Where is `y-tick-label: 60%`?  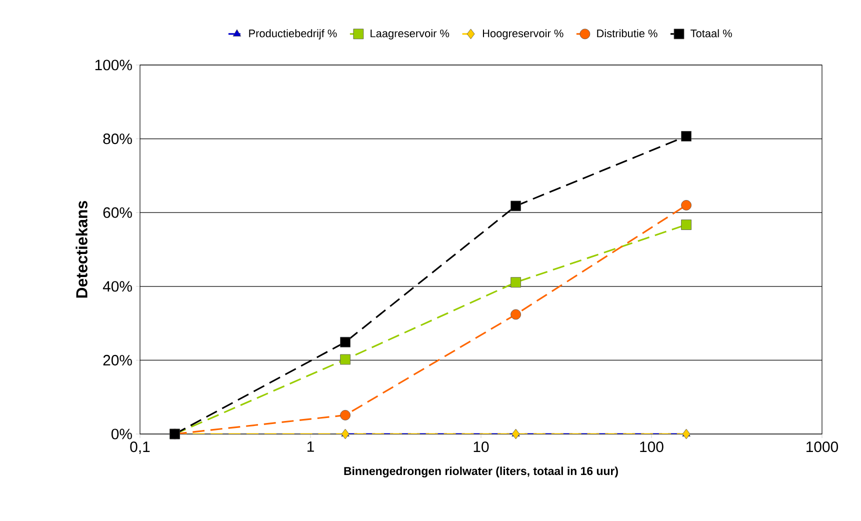 y-tick-label: 60% is located at coordinates (117, 212).